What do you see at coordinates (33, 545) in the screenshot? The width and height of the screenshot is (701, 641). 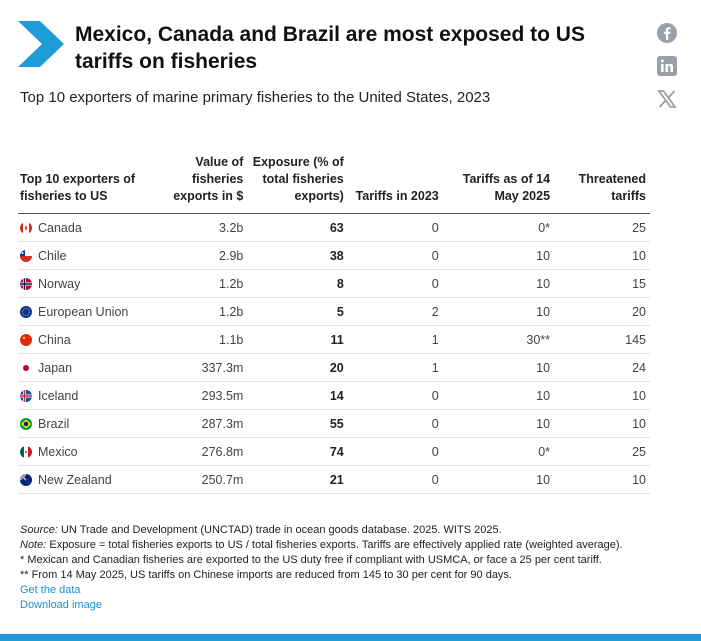 I see `note-label: Note:` at bounding box center [33, 545].